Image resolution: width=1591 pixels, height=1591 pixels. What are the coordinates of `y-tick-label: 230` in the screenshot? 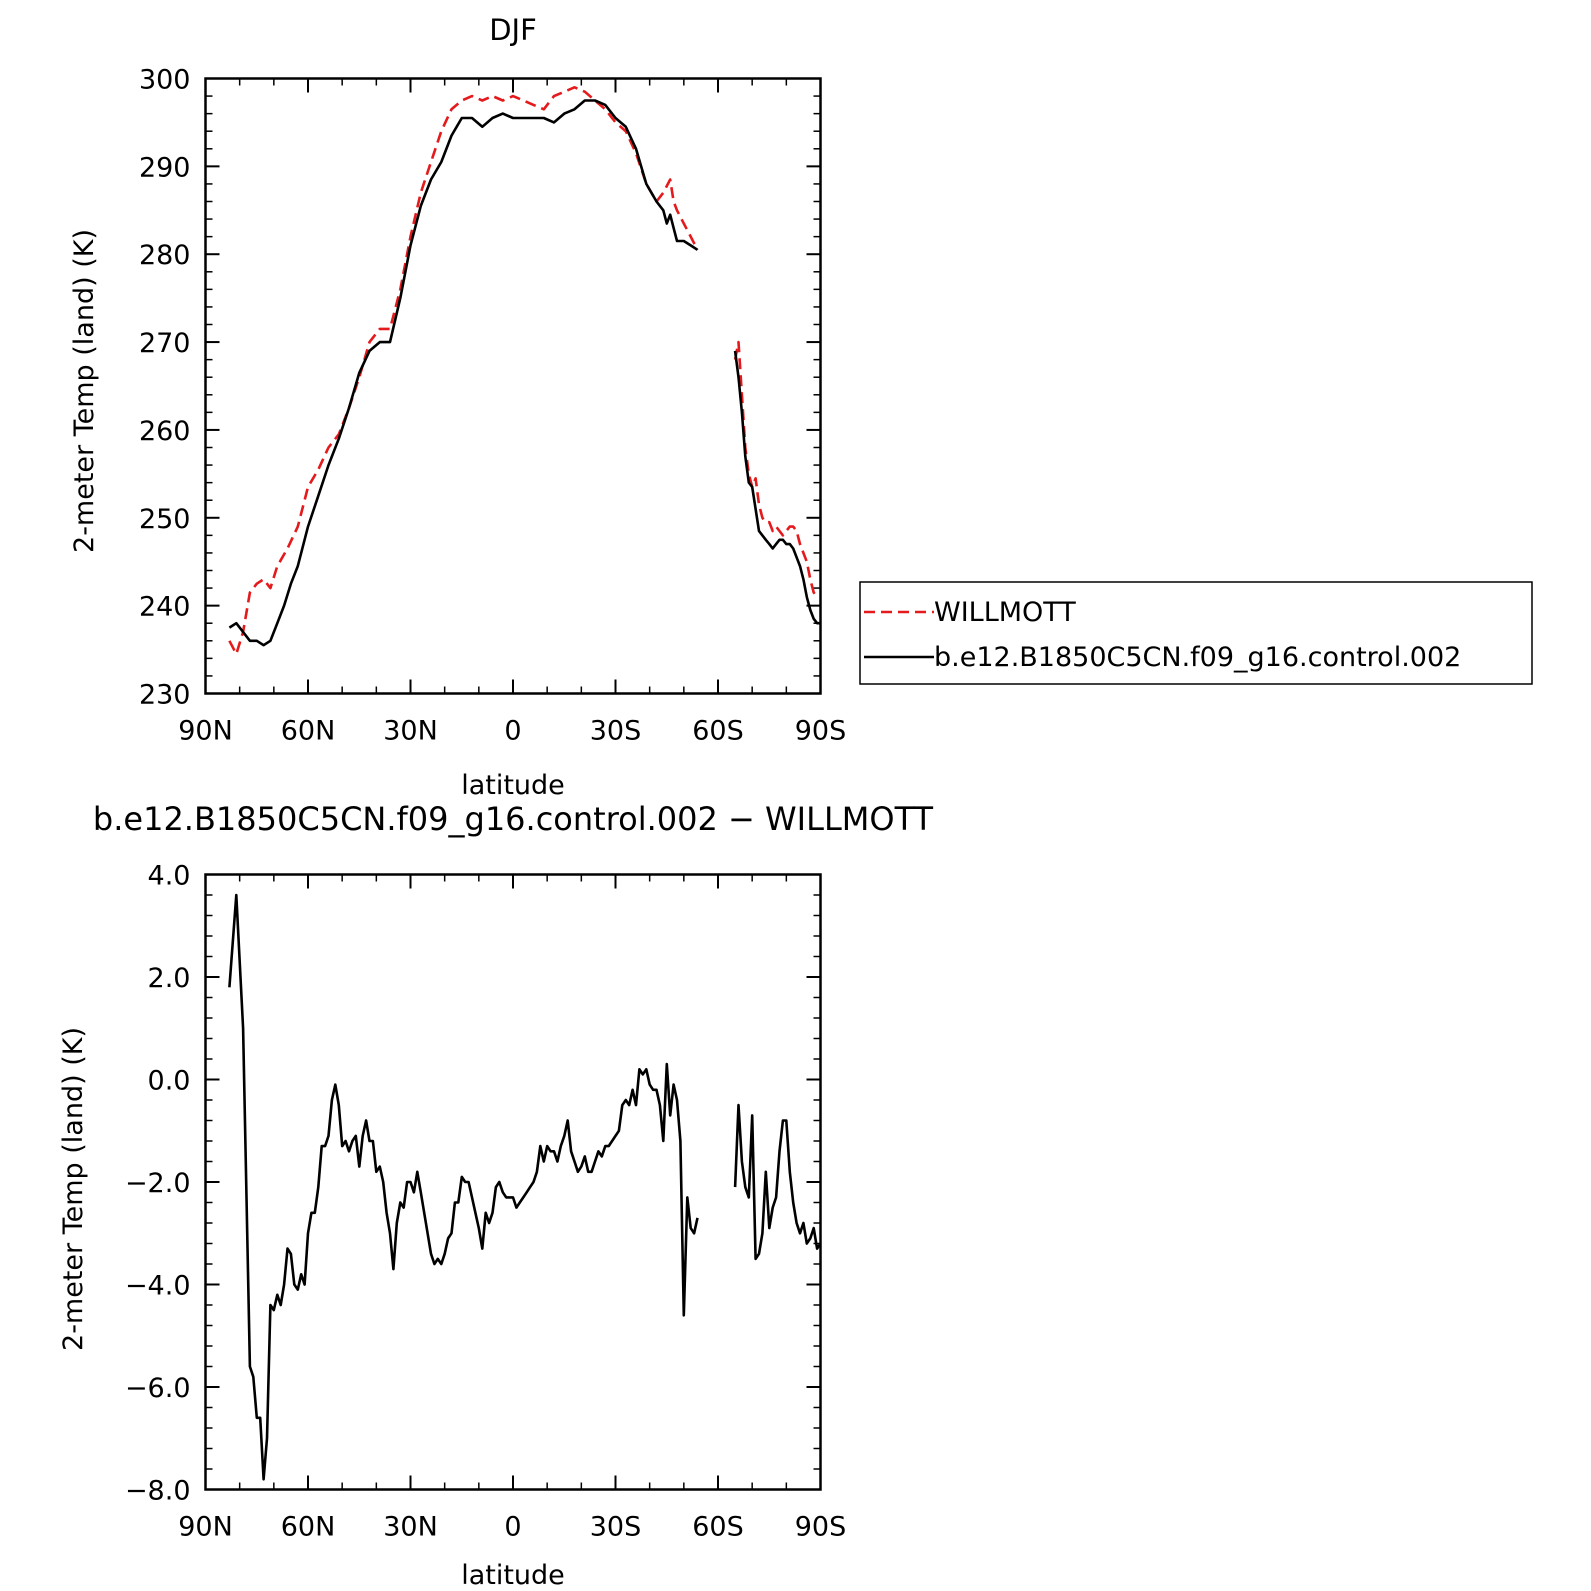 It's located at (165, 695).